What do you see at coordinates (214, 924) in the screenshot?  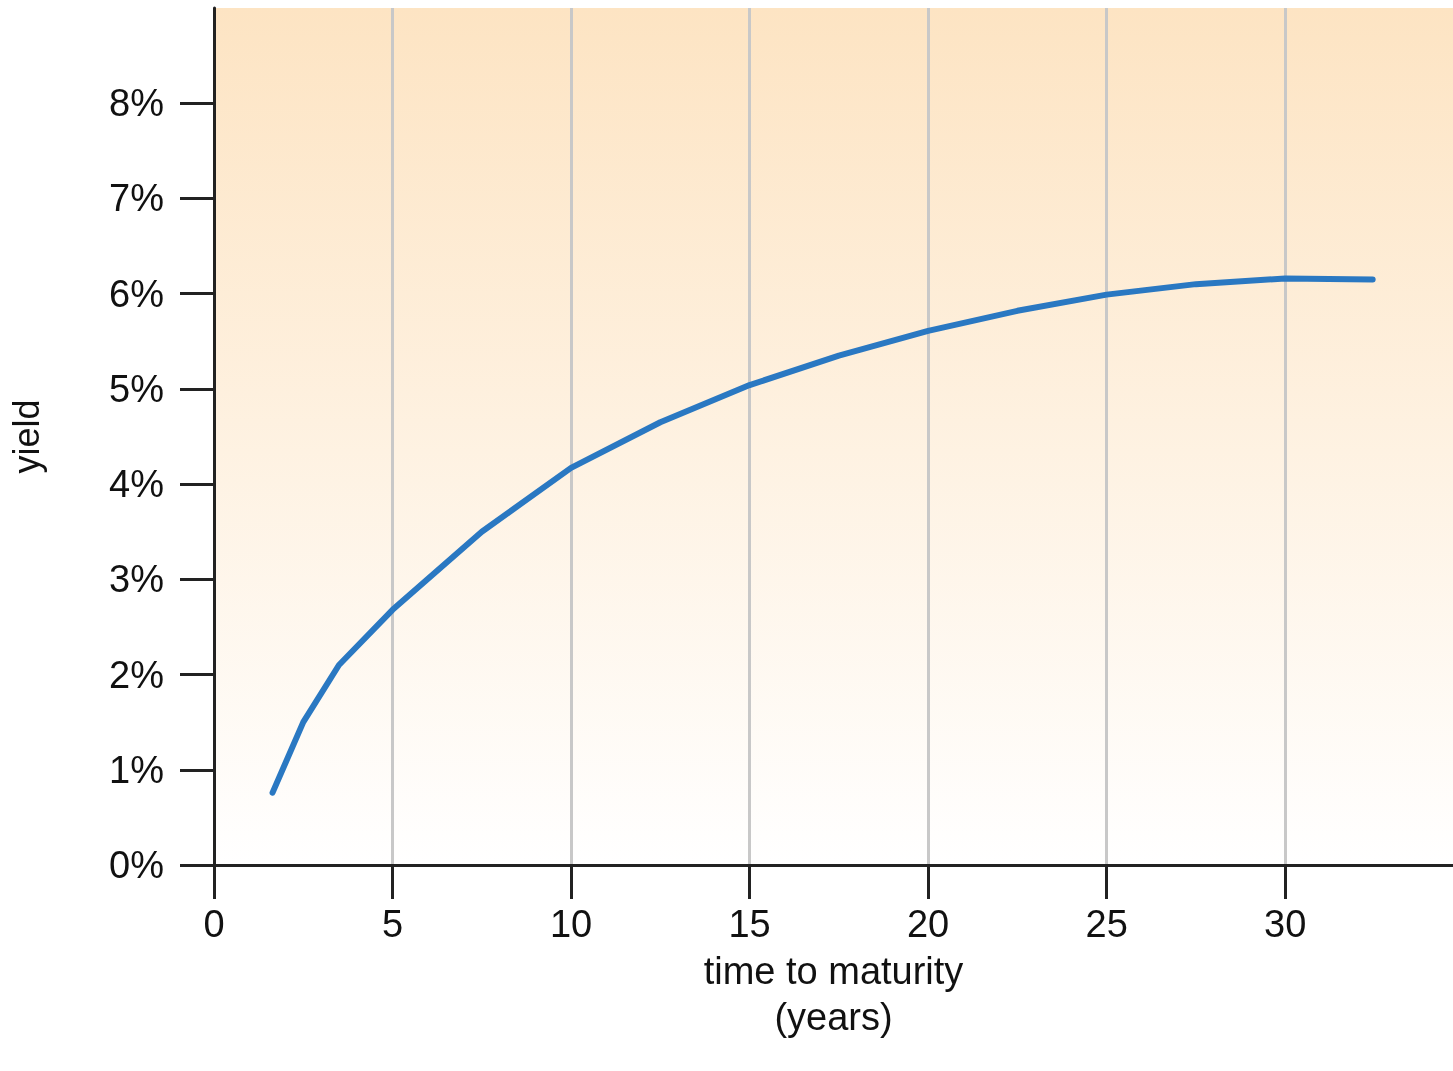 I see `x-tick-label: 0` at bounding box center [214, 924].